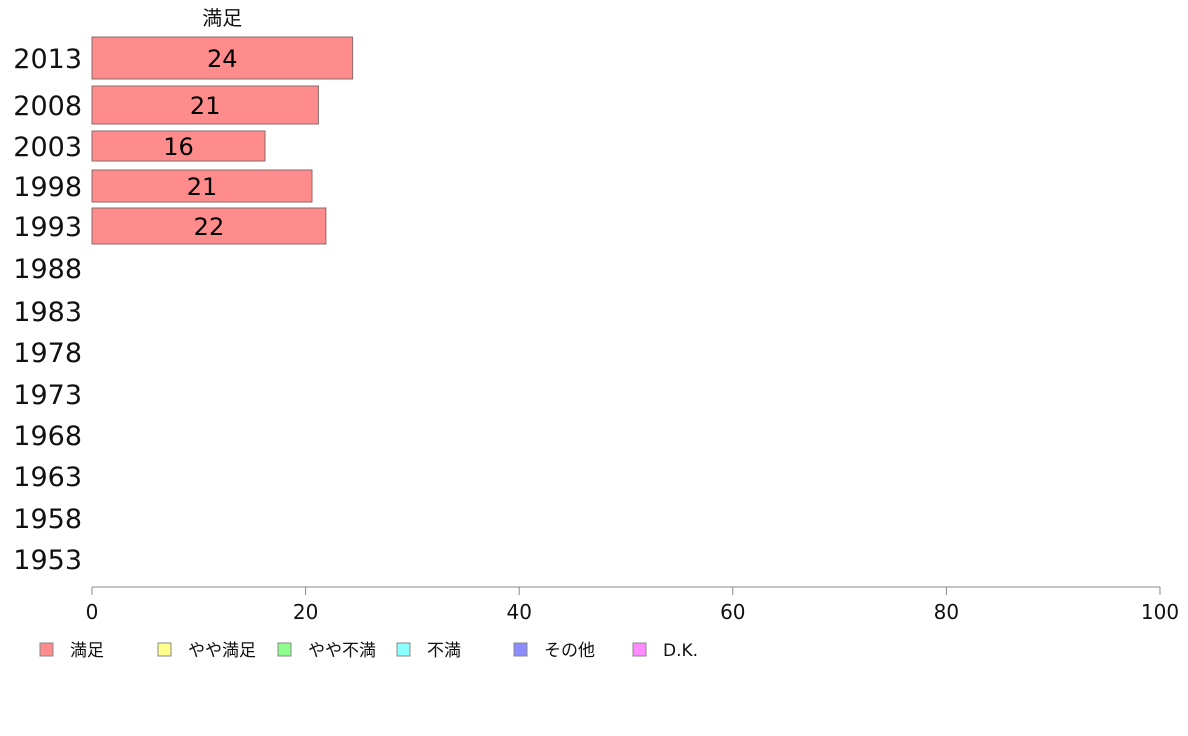  What do you see at coordinates (87, 651) in the screenshot?
I see `legend-label-0: 満足` at bounding box center [87, 651].